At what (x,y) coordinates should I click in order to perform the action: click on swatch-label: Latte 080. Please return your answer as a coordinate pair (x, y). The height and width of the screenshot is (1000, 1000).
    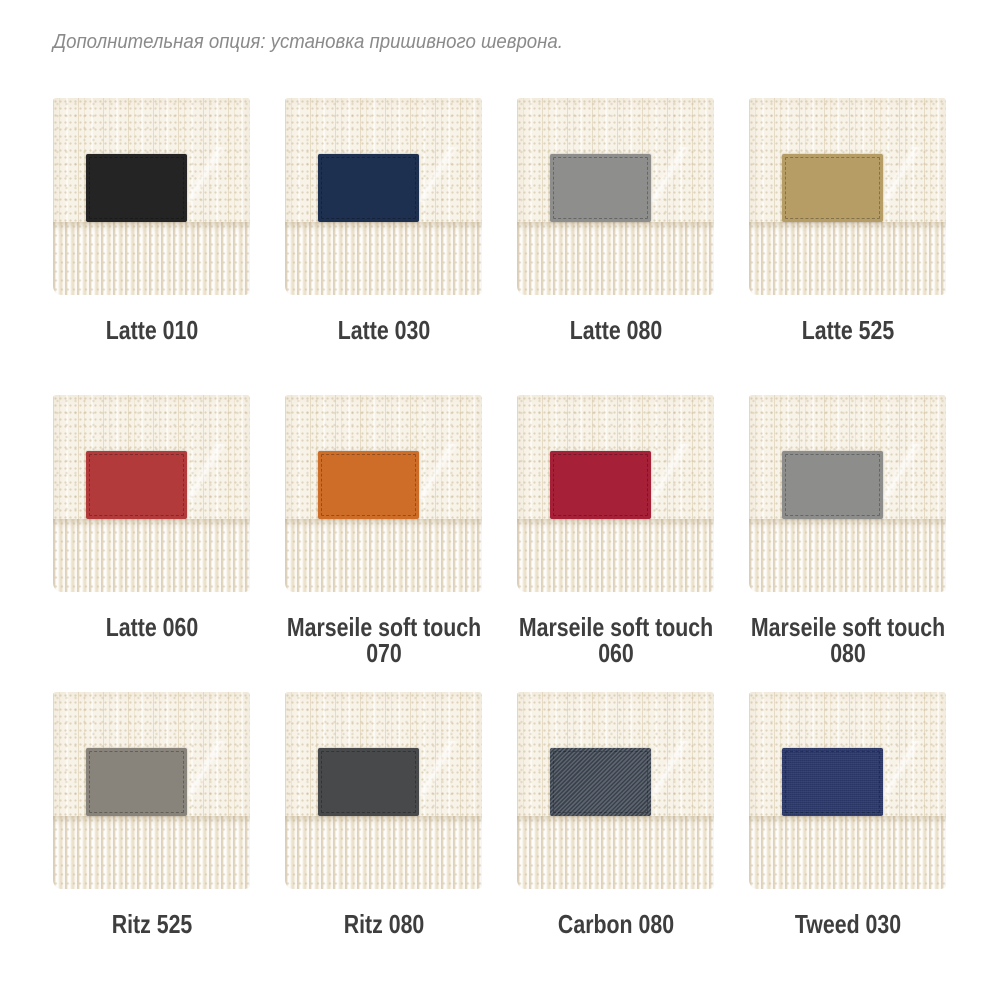
    Looking at the image, I should click on (616, 330).